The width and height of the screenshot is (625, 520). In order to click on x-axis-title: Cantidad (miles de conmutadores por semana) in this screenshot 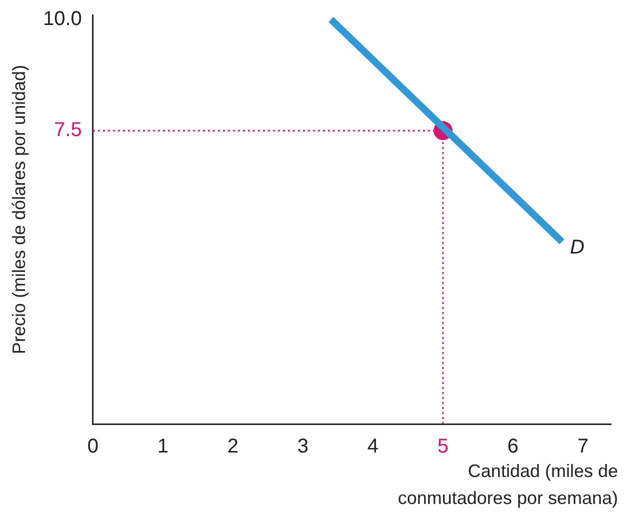, I will do `click(508, 484)`.